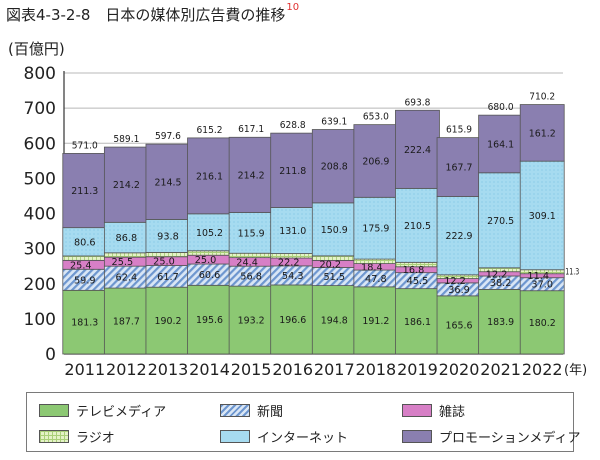  I want to click on y-tick-label: 800, so click(40, 74).